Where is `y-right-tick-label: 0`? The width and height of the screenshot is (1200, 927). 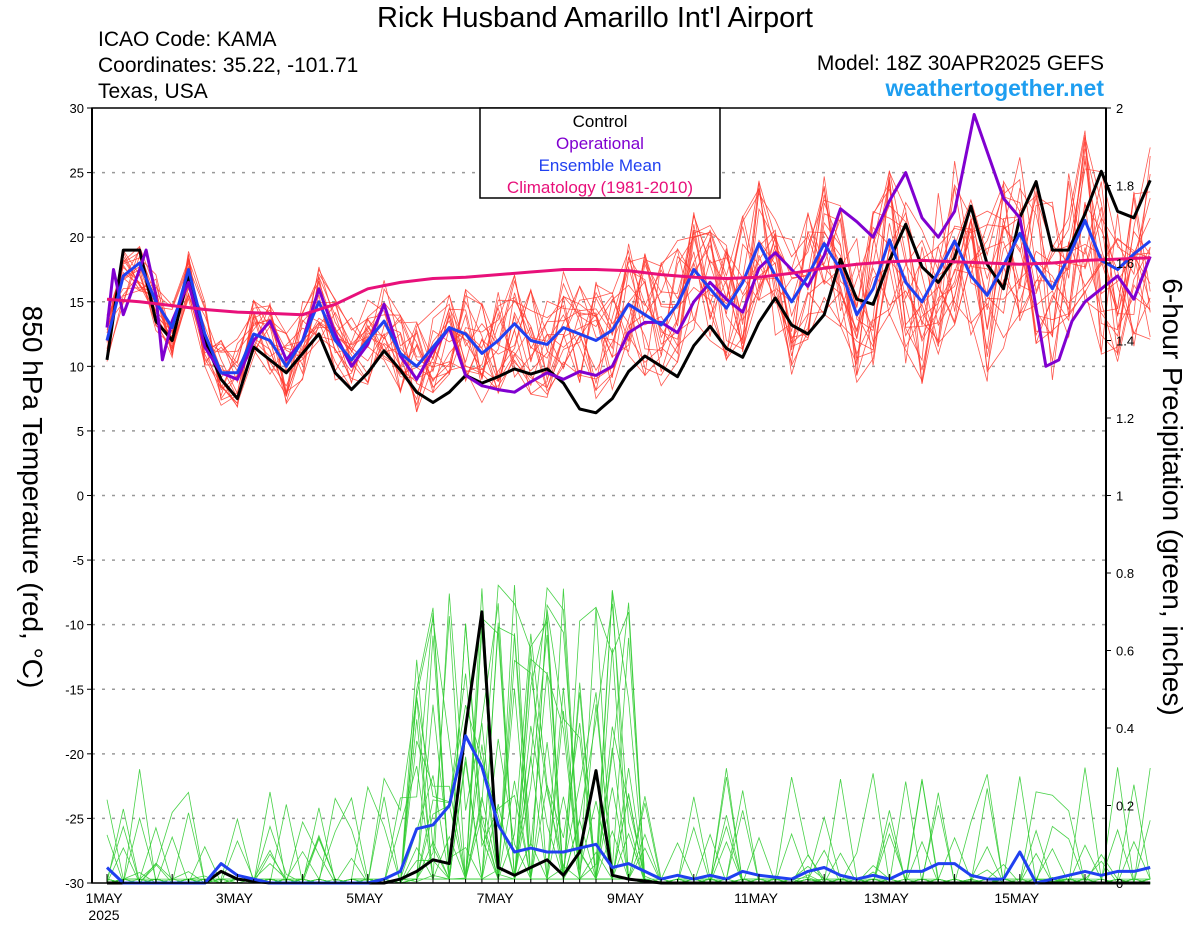 y-right-tick-label: 0 is located at coordinates (1119, 883).